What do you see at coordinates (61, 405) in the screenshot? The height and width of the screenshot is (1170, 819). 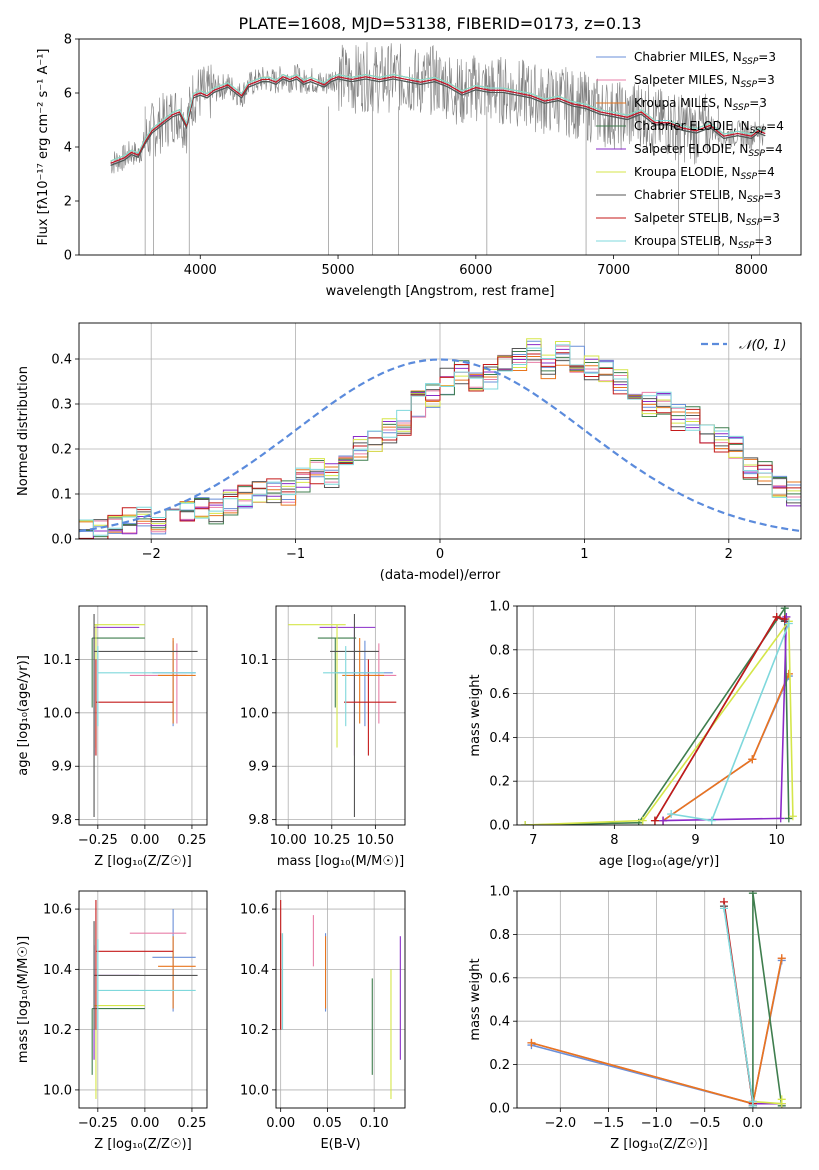 I see `residuals-ytick-label: 0.3` at bounding box center [61, 405].